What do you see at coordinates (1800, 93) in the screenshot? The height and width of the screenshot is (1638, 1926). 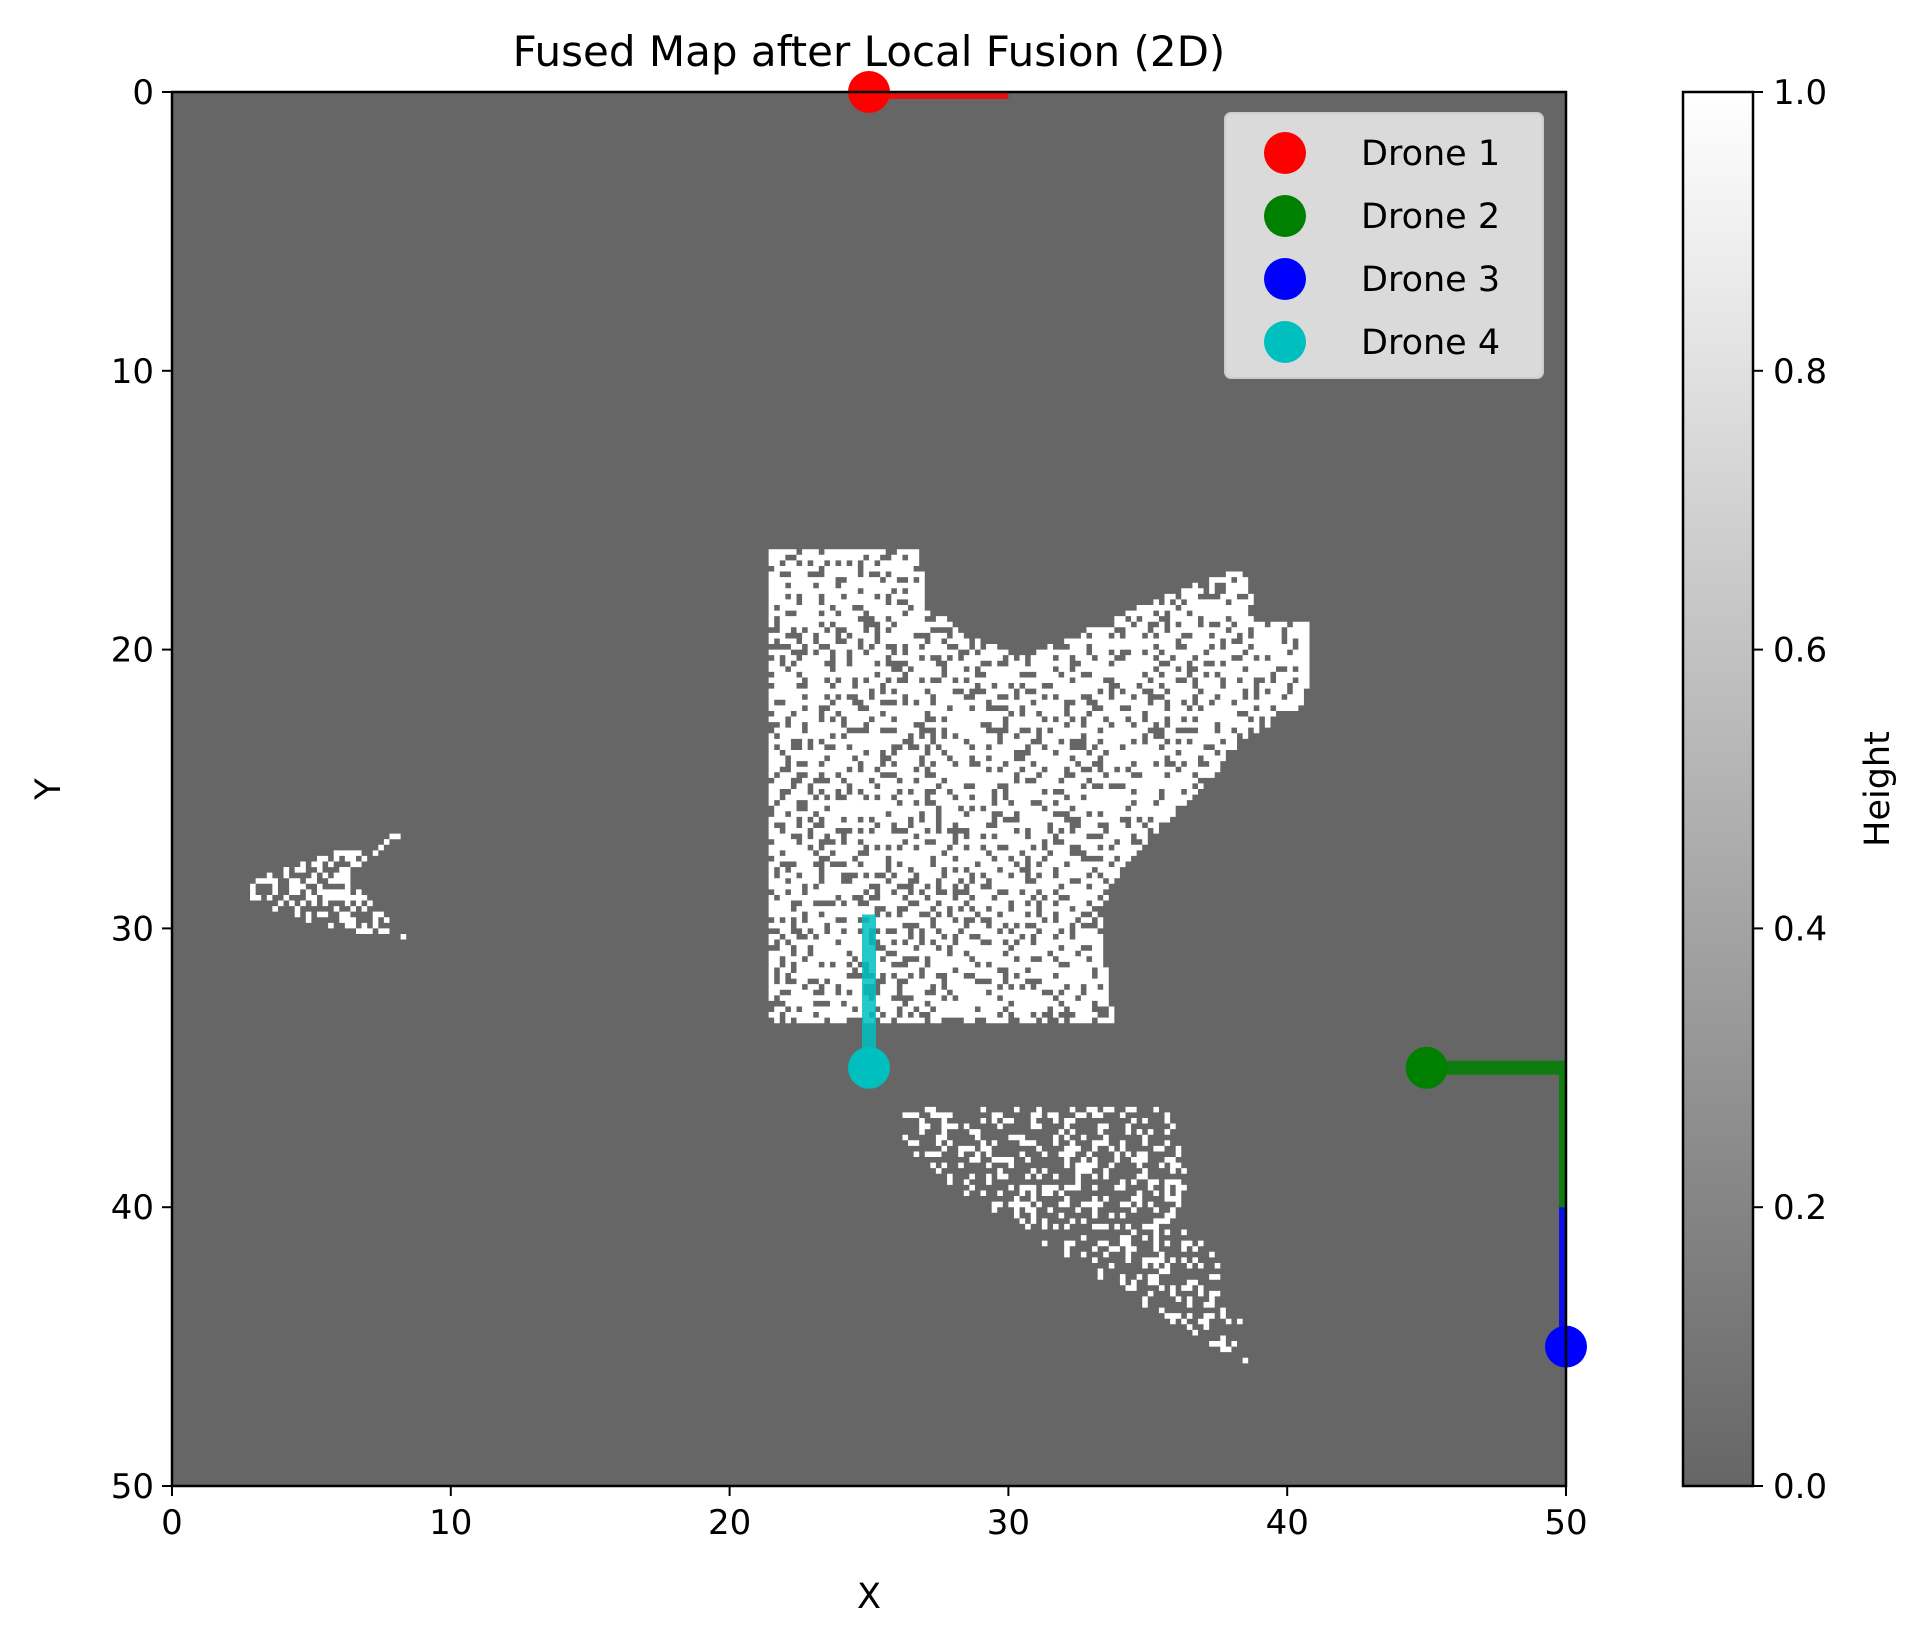 I see `colorbar-tick-label: 1.0` at bounding box center [1800, 93].